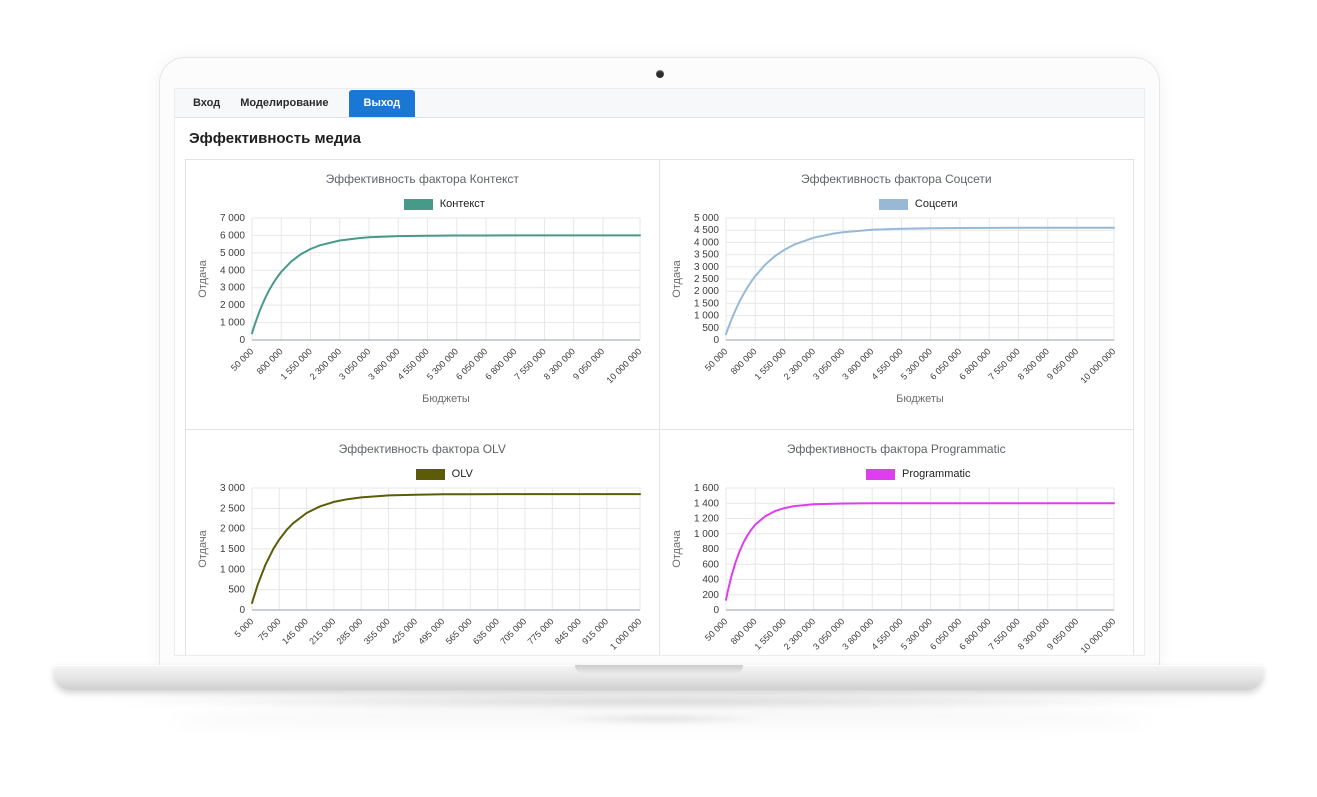 The height and width of the screenshot is (797, 1317). Describe the element at coordinates (513, 631) in the screenshot. I see `svg-text: 705 000` at that location.